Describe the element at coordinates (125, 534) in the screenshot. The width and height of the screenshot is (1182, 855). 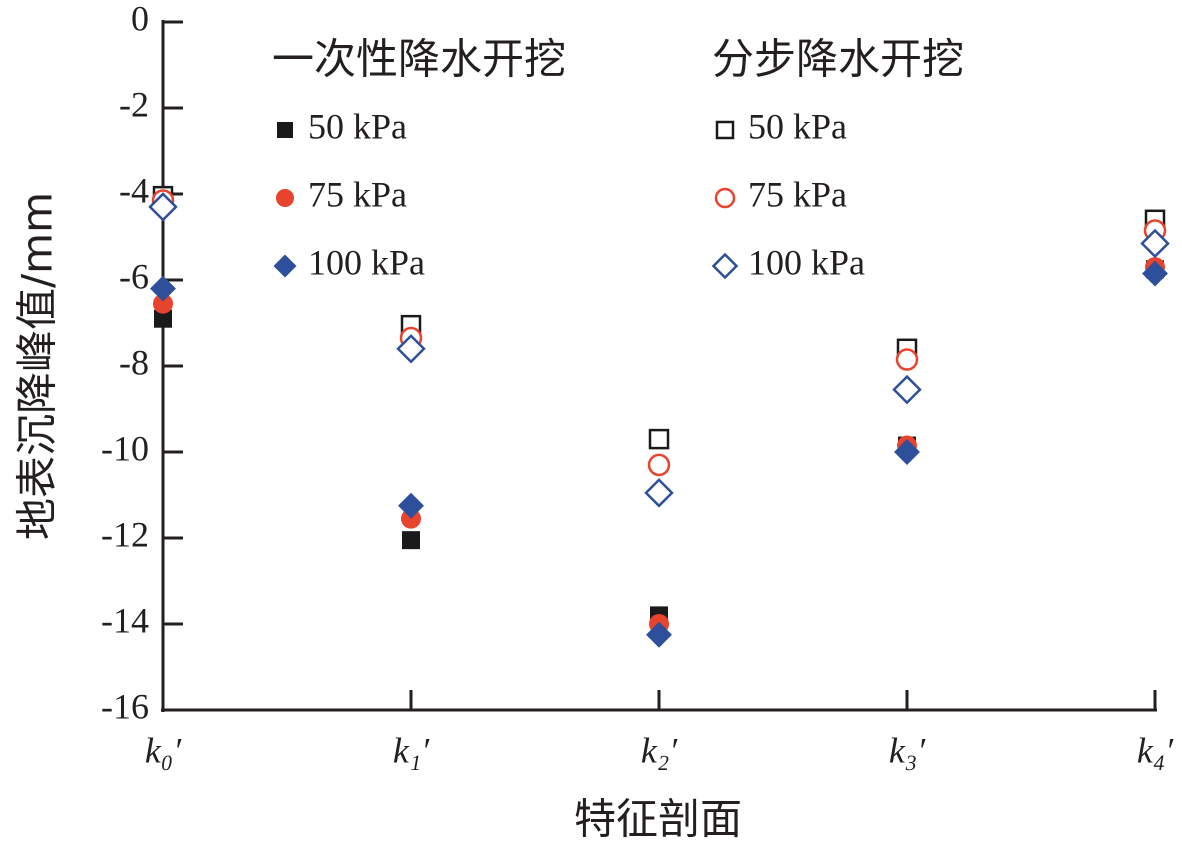
I see `y-tick-label: -12` at that location.